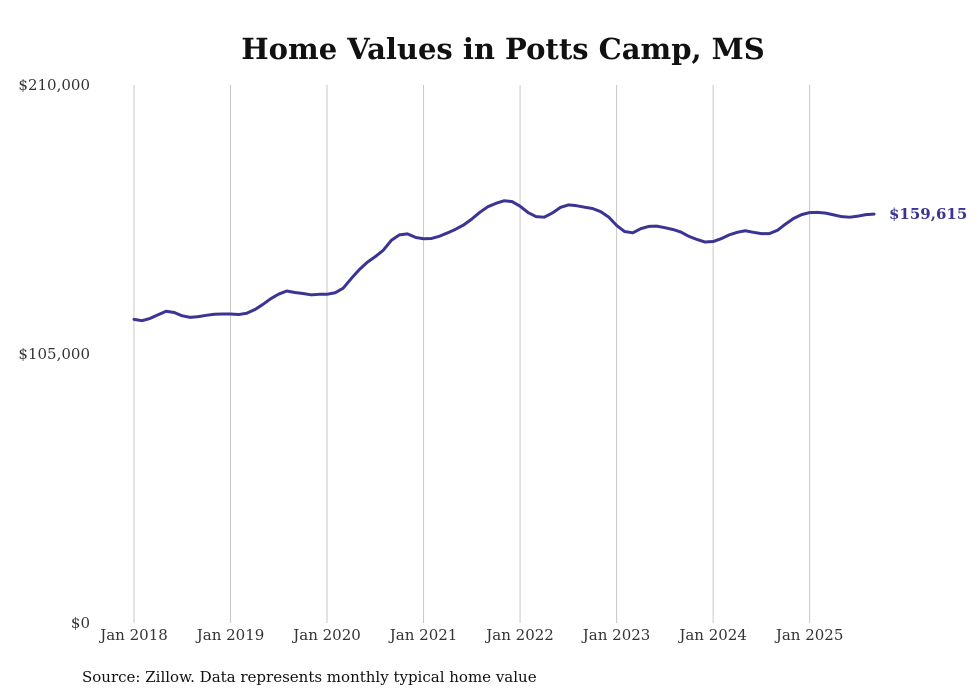 This screenshot has height=699, width=980. What do you see at coordinates (230, 635) in the screenshot?
I see `x-tick-label: Jan 2019` at bounding box center [230, 635].